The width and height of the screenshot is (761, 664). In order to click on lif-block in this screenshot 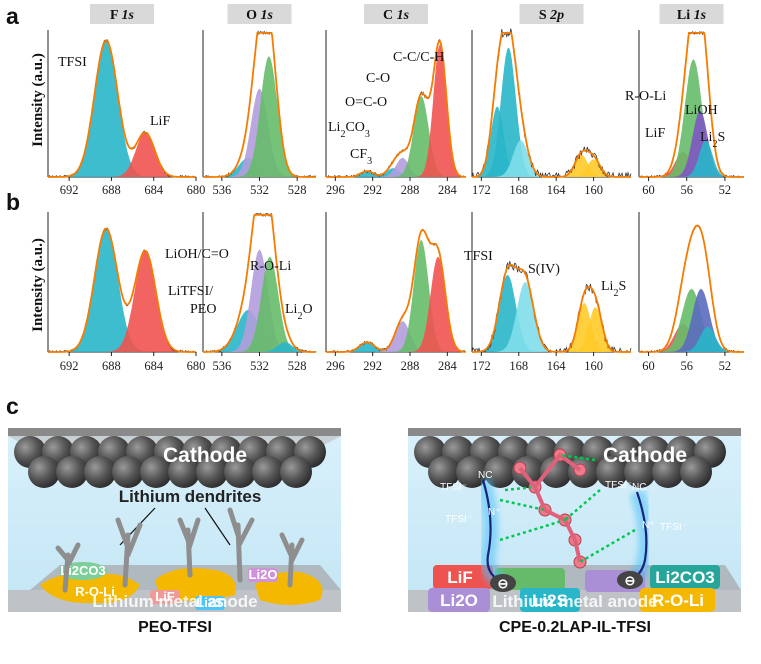, I will do `click(463, 577)`.